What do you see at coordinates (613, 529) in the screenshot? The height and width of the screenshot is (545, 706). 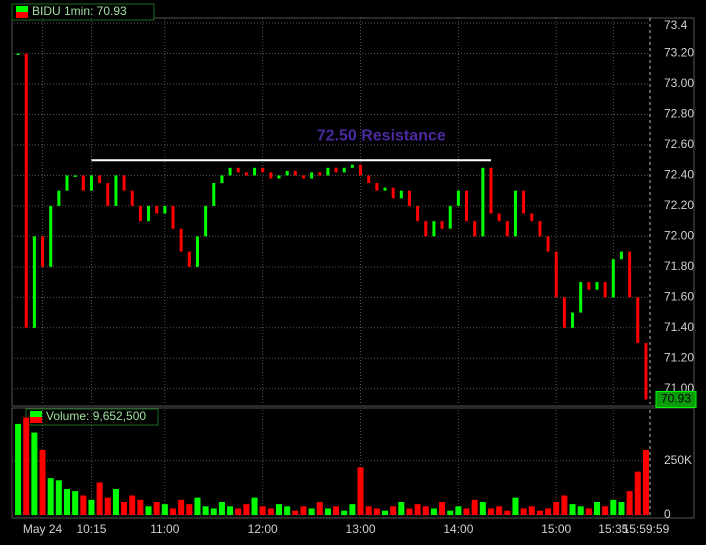 I see `x-tick-label: 15:35` at bounding box center [613, 529].